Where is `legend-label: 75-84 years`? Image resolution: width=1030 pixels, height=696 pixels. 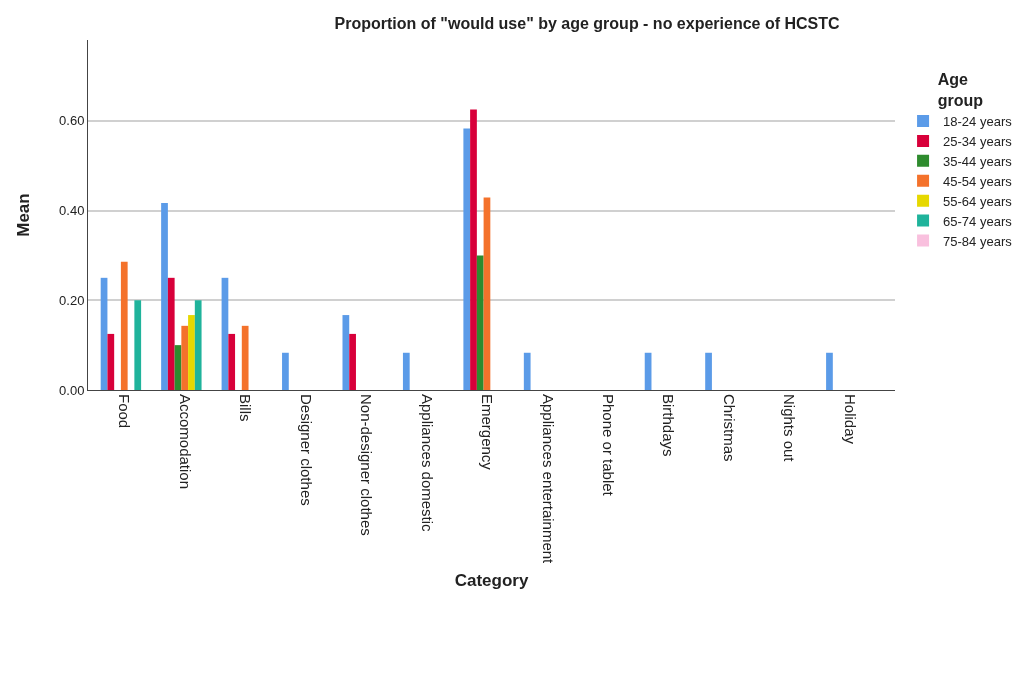
legend-label: 75-84 years is located at coordinates (978, 241).